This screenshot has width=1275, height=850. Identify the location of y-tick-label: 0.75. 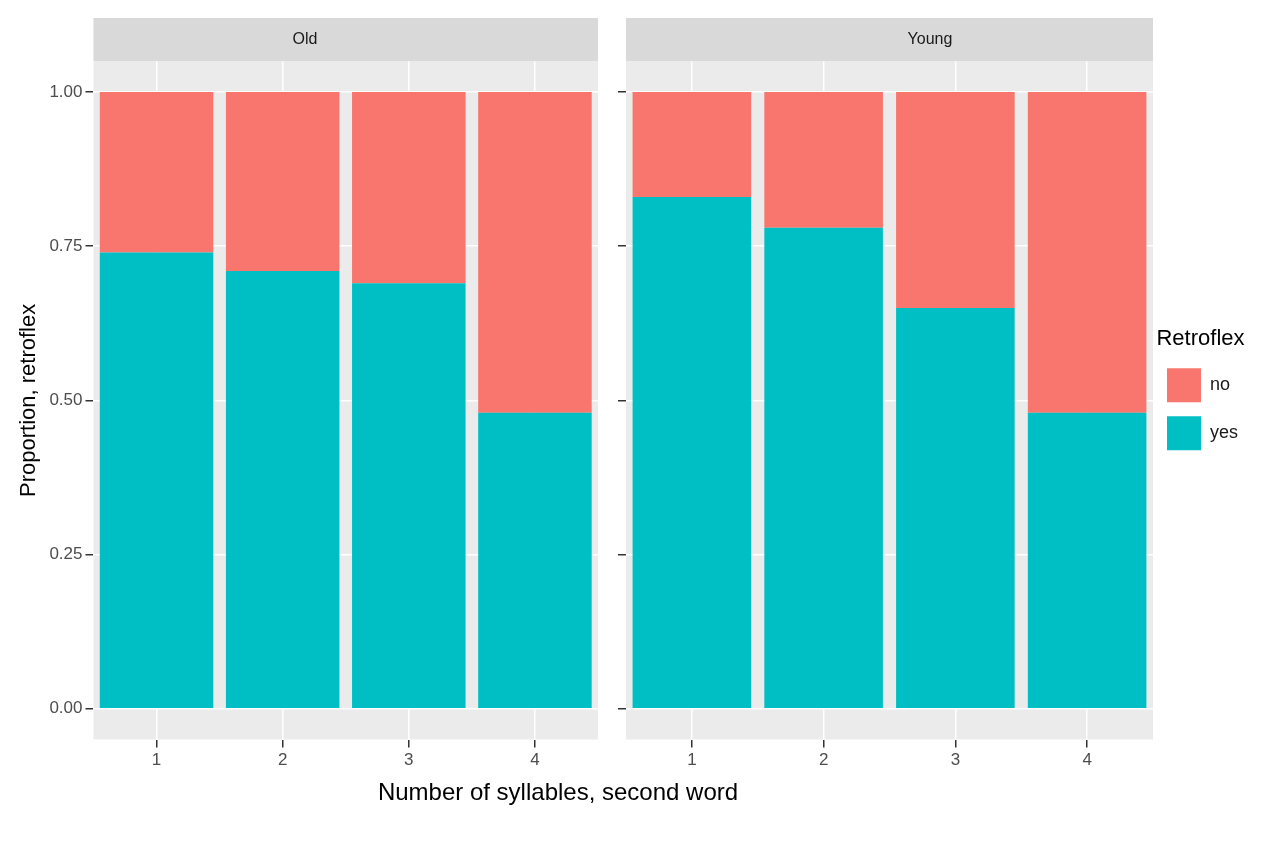
(66, 245).